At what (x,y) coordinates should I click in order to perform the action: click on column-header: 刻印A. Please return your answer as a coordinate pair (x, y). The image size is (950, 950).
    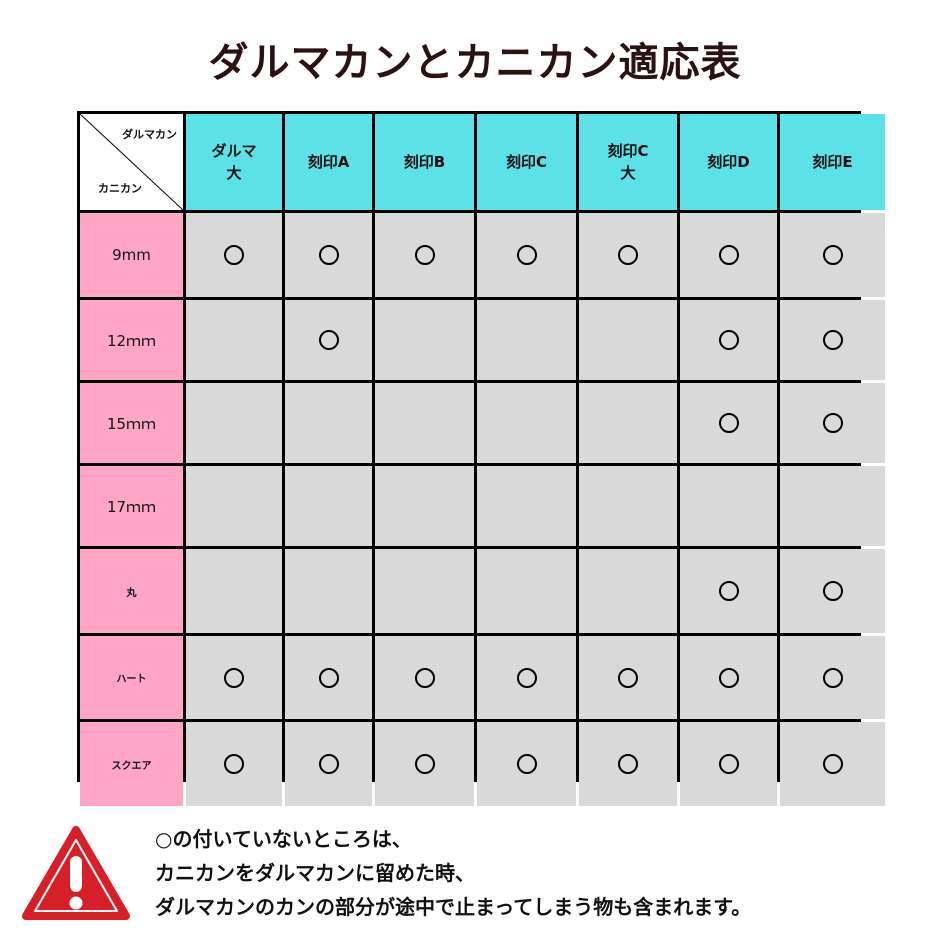
    Looking at the image, I should click on (328, 162).